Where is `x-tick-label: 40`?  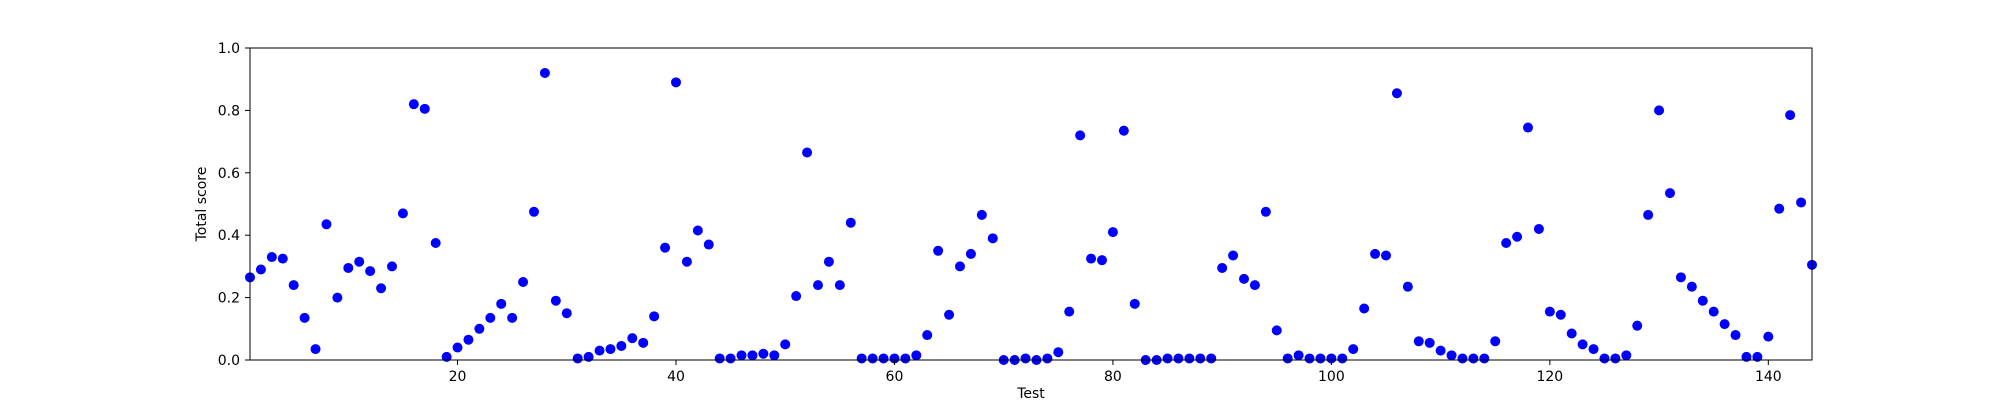
x-tick-label: 40 is located at coordinates (676, 377).